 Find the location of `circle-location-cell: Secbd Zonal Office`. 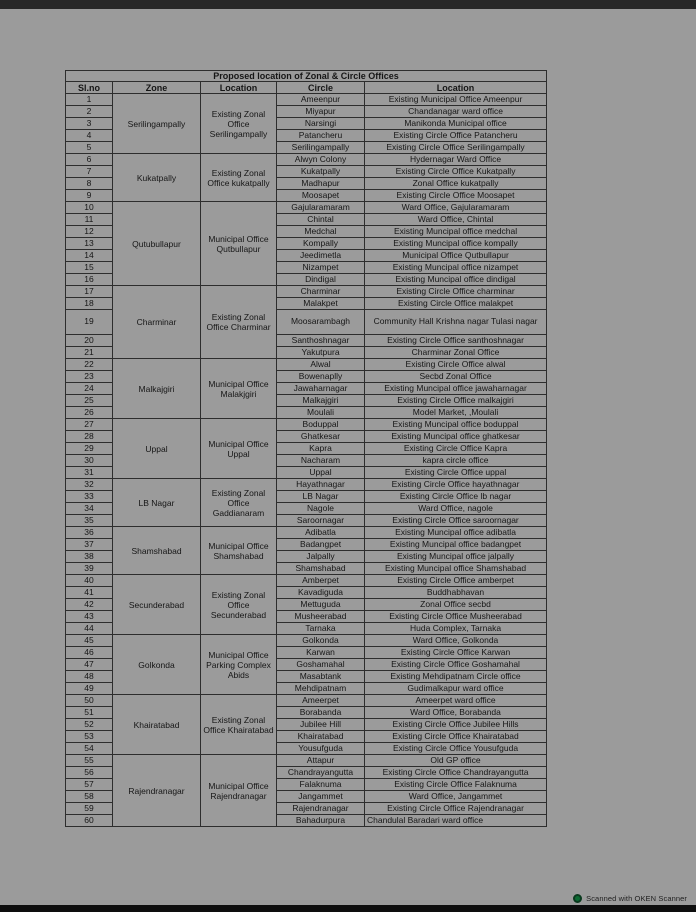

circle-location-cell: Secbd Zonal Office is located at coordinates (455, 377).